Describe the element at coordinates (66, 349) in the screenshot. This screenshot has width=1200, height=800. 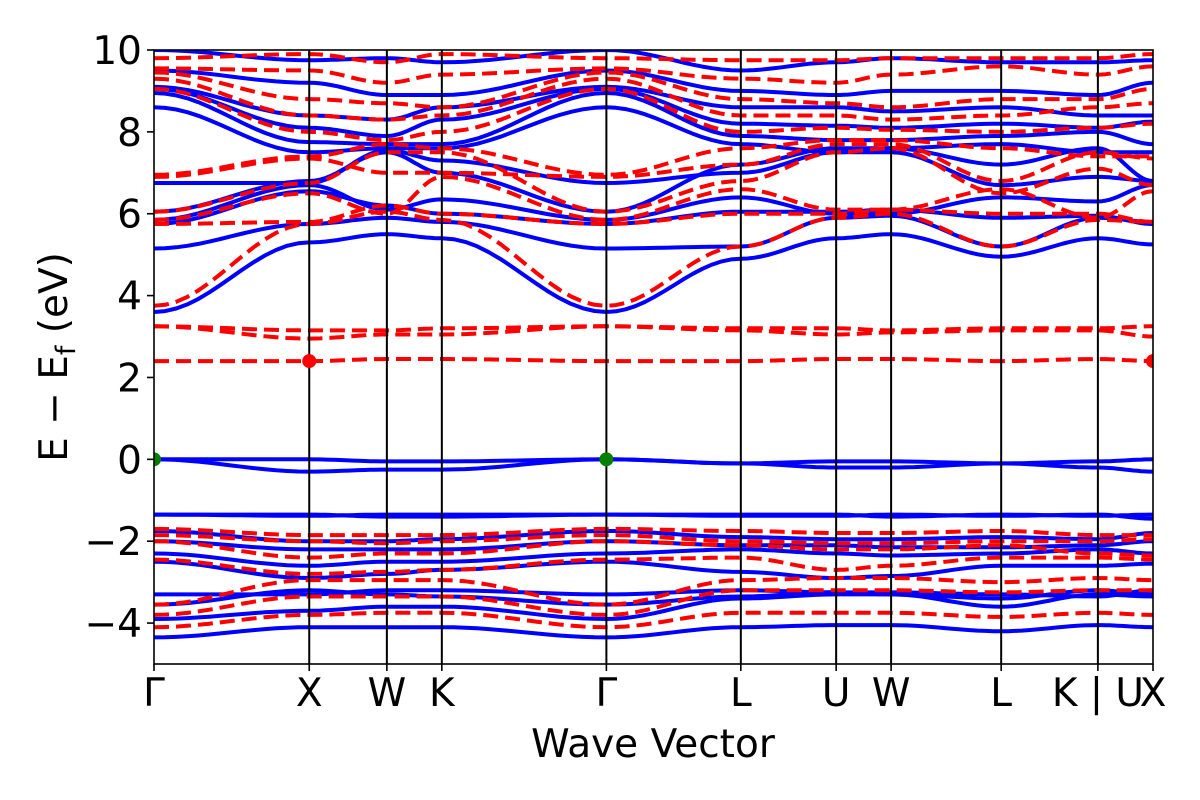
I see `y-axis-title-sub: f` at that location.